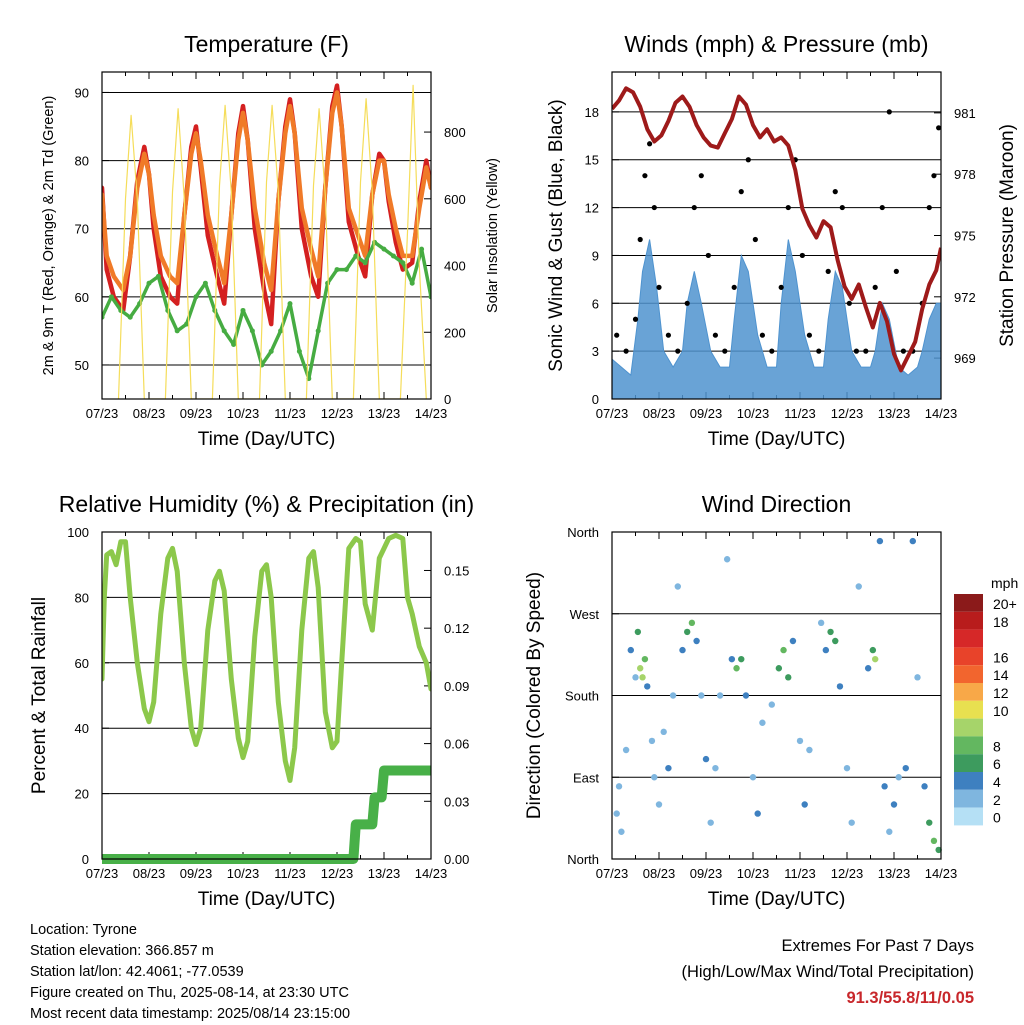 The height and width of the screenshot is (1025, 1024). What do you see at coordinates (493, 235) in the screenshot?
I see `y2-axis-label: Solar Insolation (Yellow)` at bounding box center [493, 235].